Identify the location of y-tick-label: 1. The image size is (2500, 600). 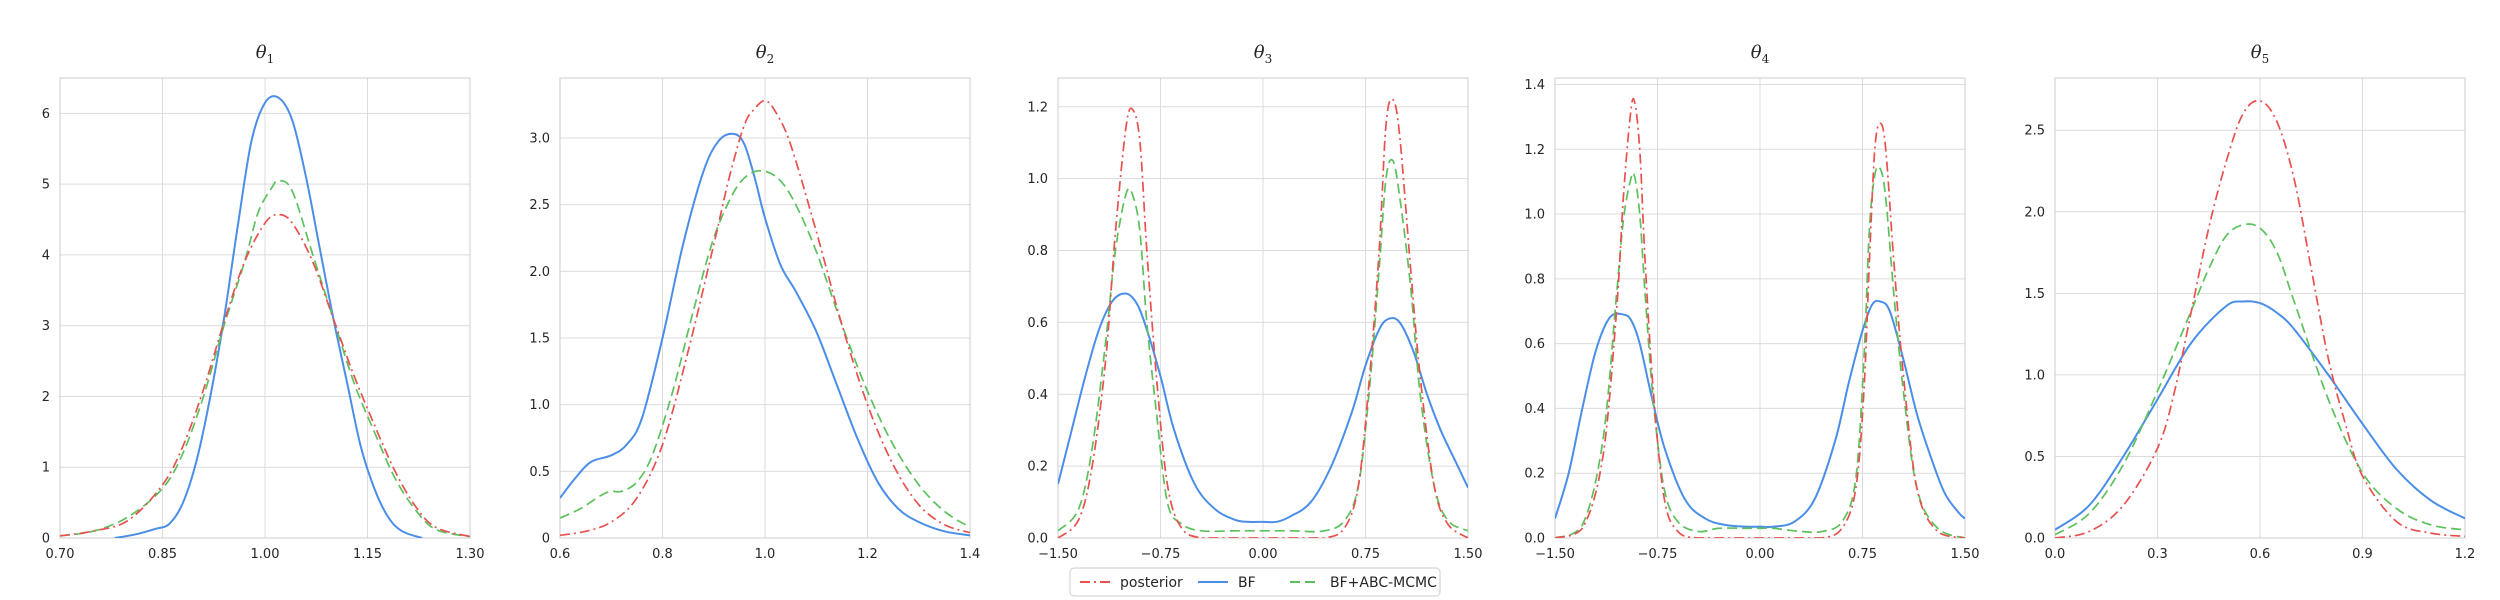
(46, 468).